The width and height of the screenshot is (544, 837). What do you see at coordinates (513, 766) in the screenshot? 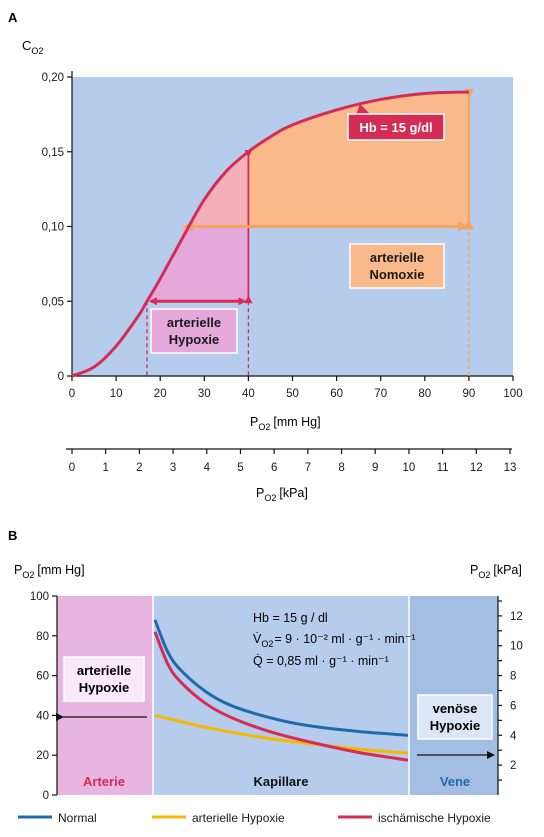
I see `panel-b-right-tick-label: 2` at bounding box center [513, 766].